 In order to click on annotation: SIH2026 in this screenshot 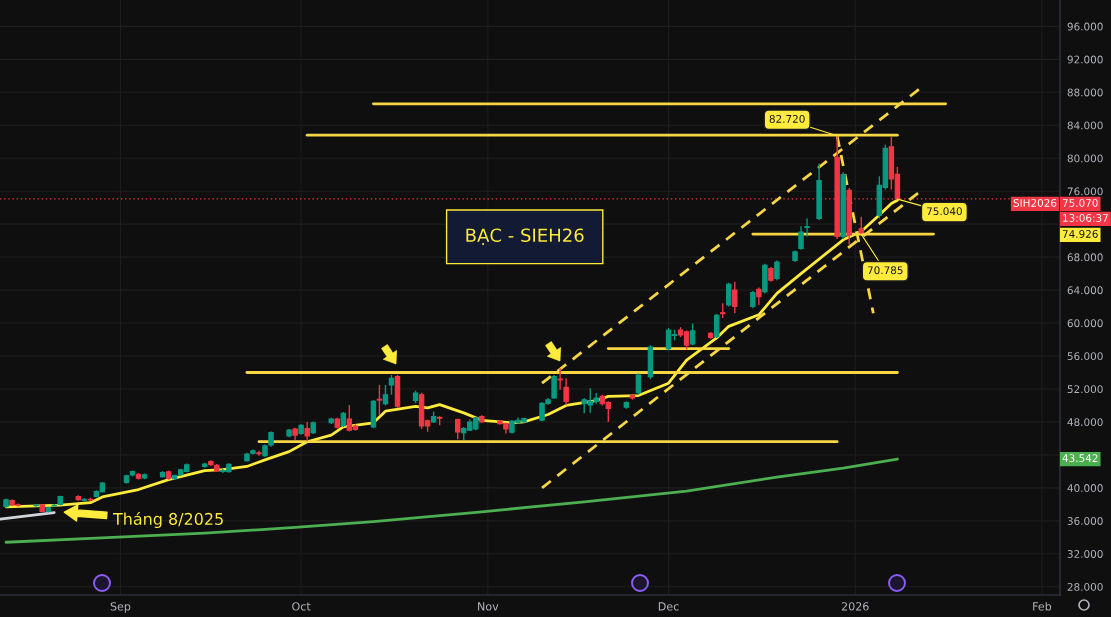, I will do `click(1035, 203)`.